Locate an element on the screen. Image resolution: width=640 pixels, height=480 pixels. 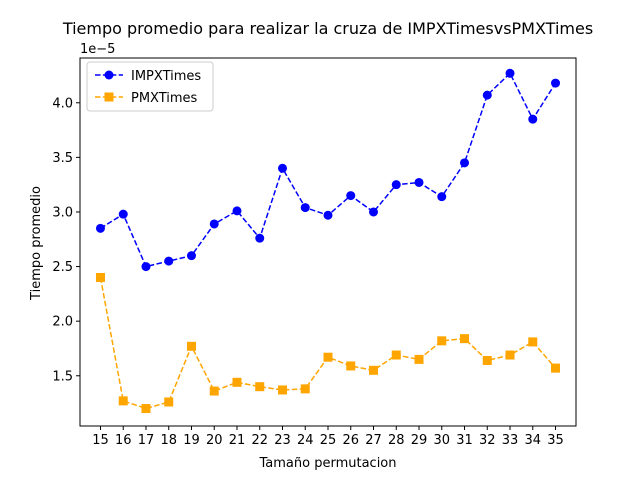
y-tick-label: 1.5 is located at coordinates (62, 376).